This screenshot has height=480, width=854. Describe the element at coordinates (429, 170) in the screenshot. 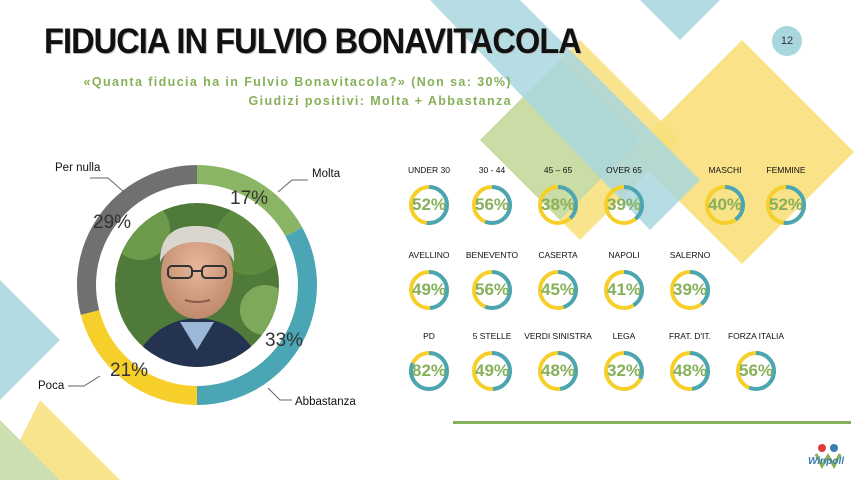

I see `ring-label: UNDER 30` at that location.